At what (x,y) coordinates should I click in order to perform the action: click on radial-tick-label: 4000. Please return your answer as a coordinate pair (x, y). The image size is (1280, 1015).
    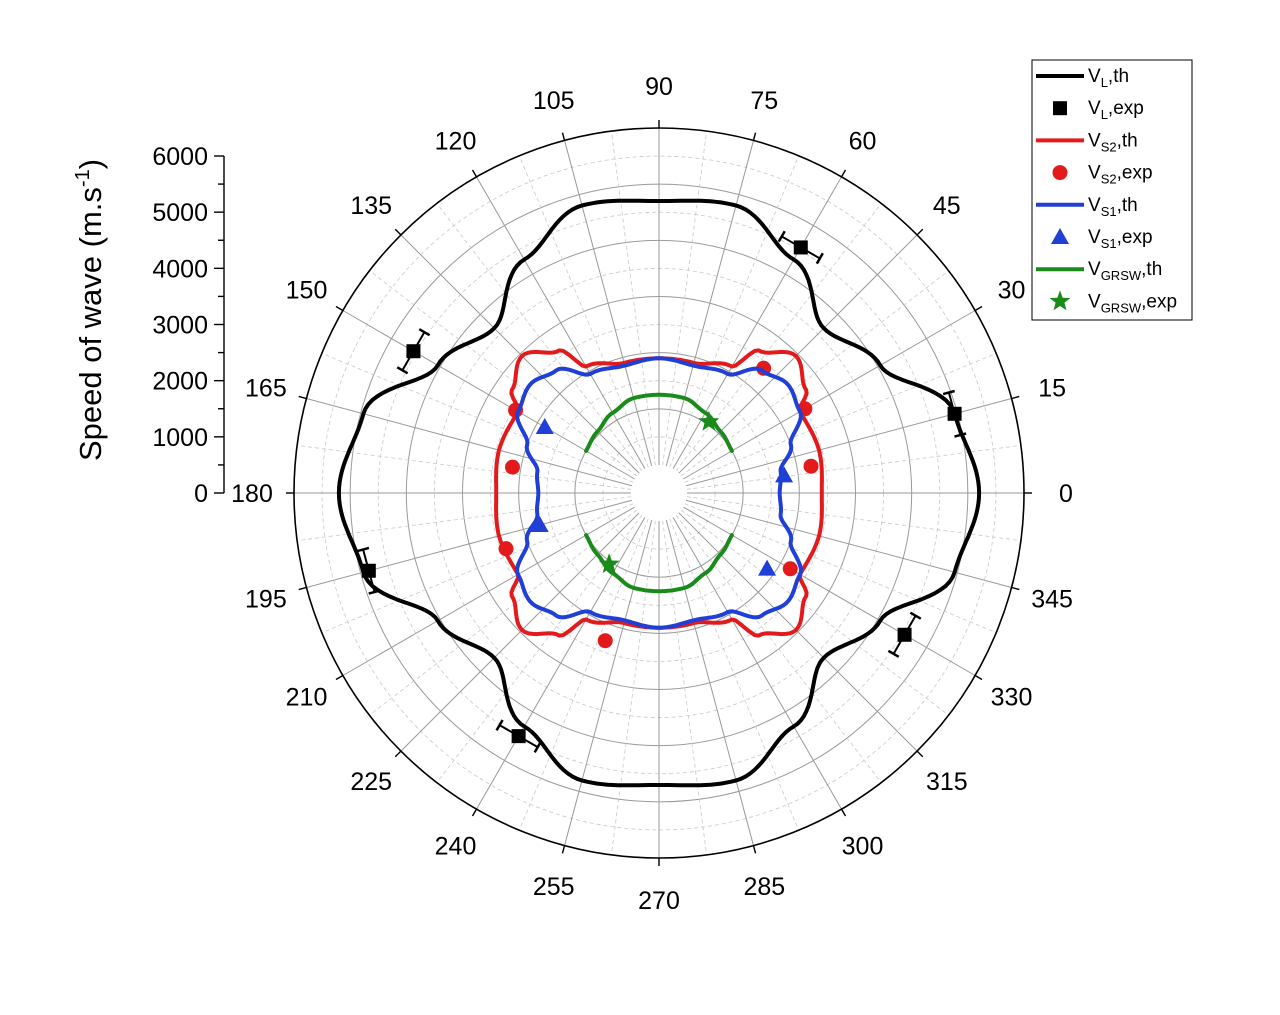
    Looking at the image, I should click on (180, 269).